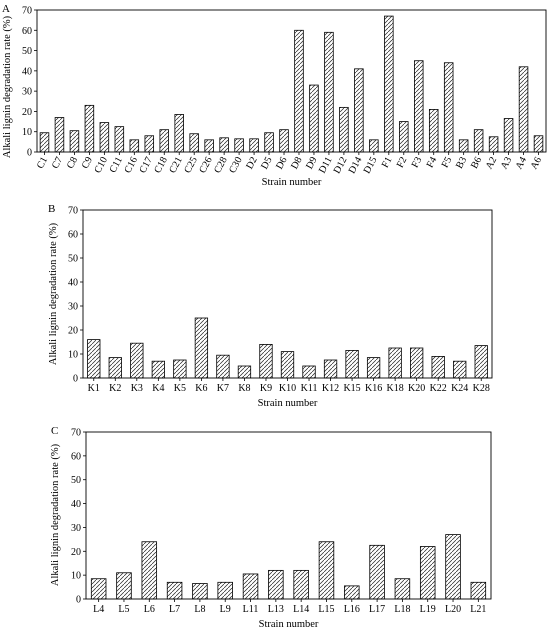  Describe the element at coordinates (225, 609) in the screenshot. I see `x-tick-label: L9` at that location.